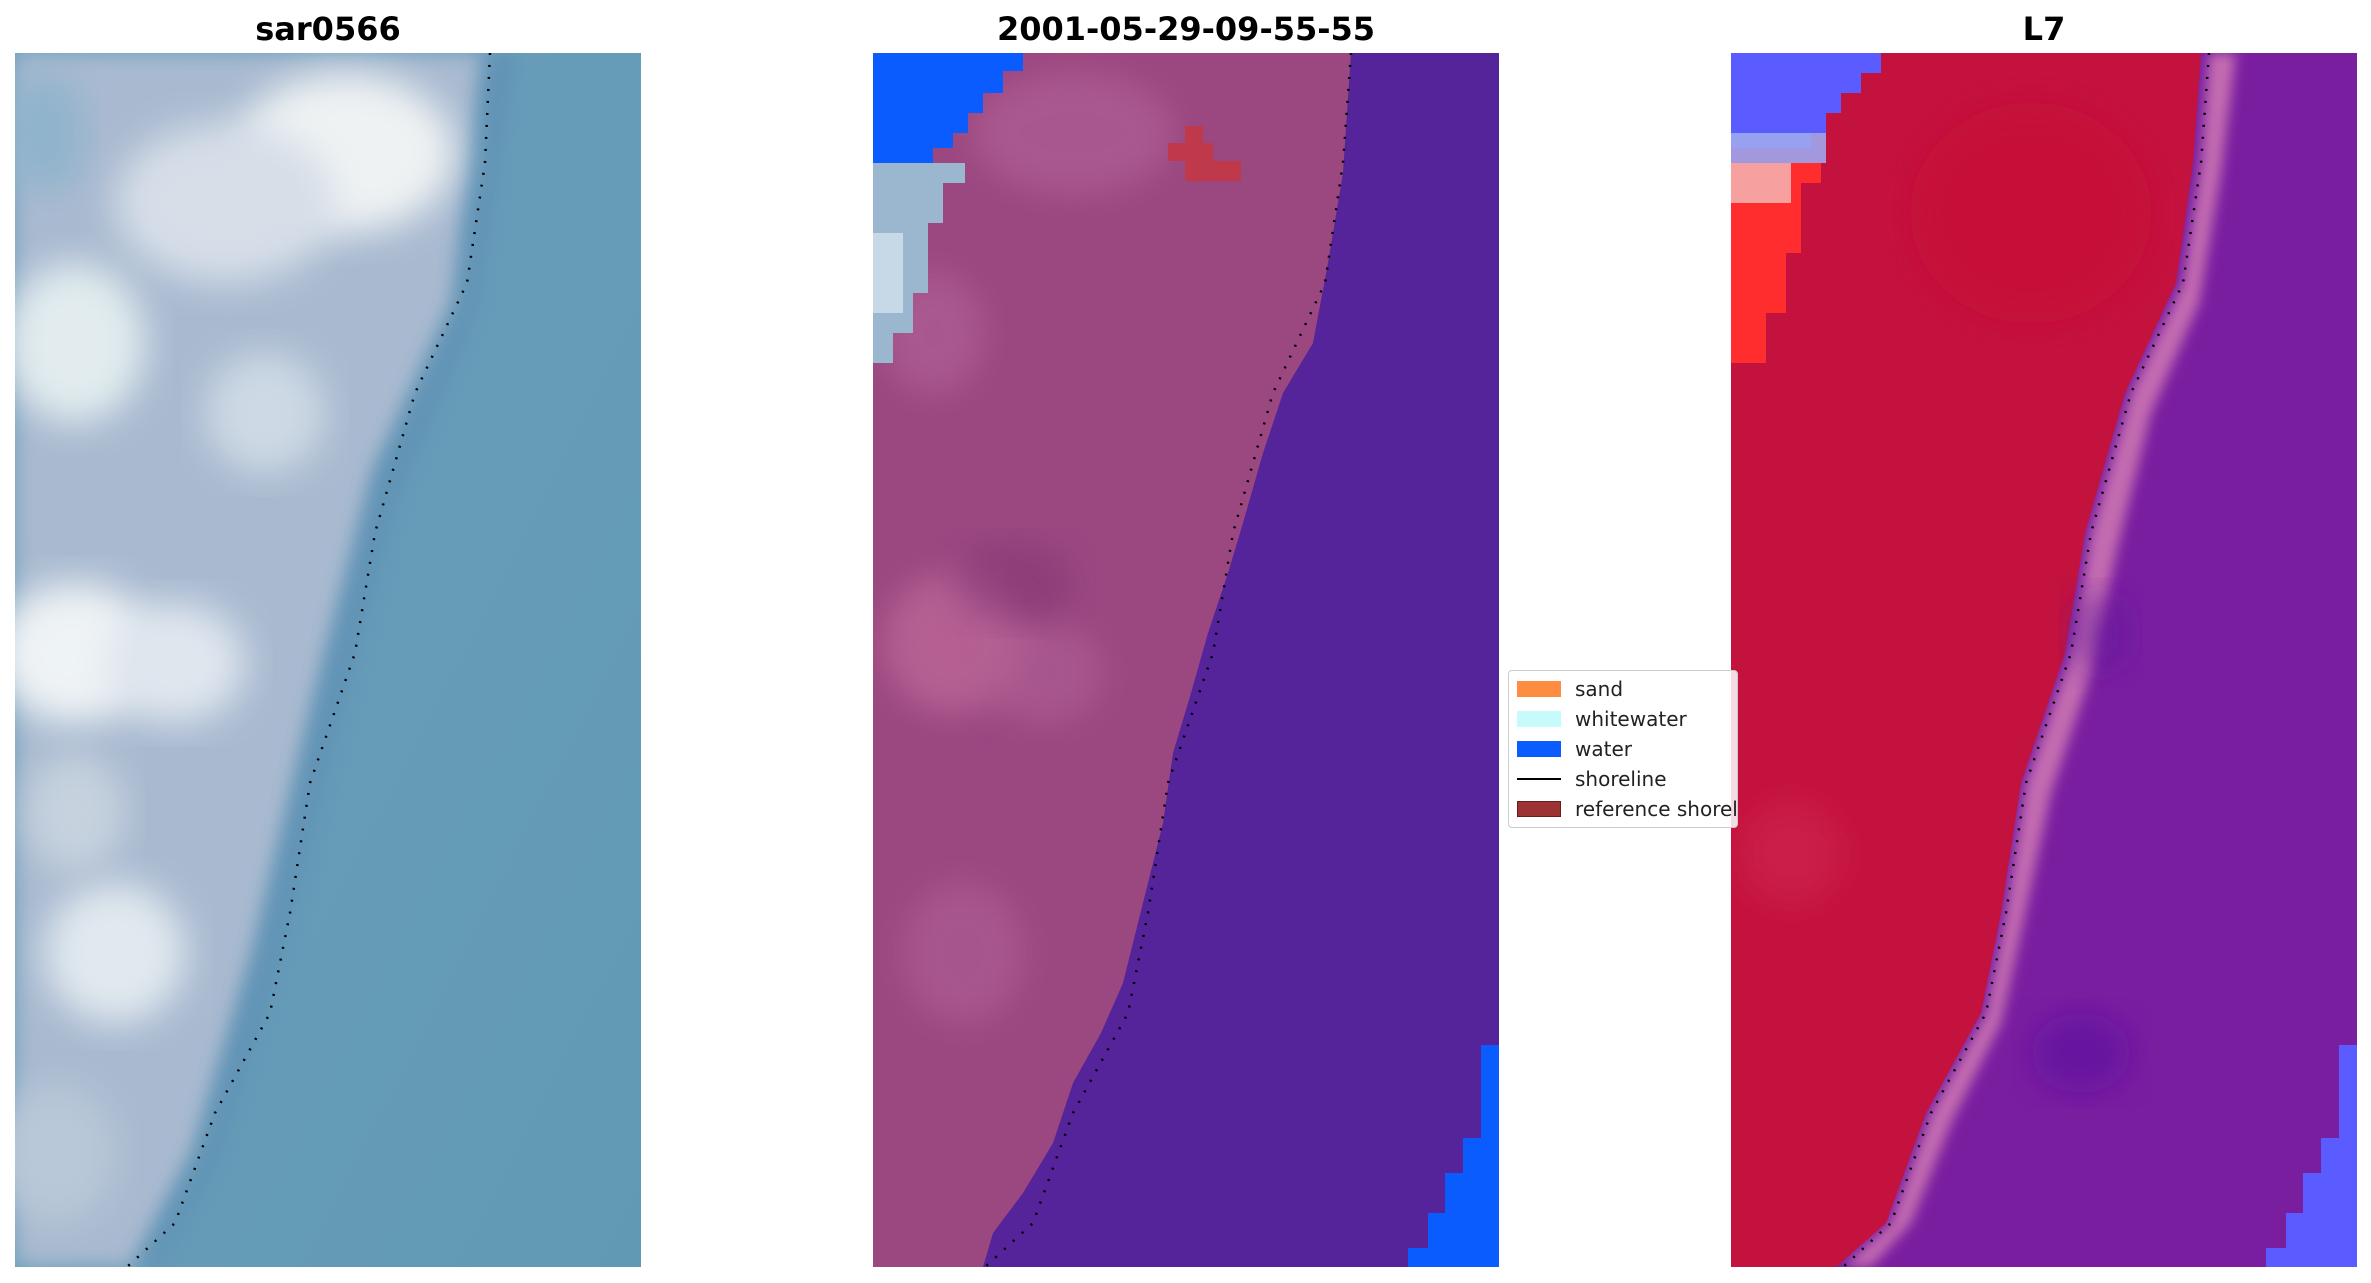 This screenshot has height=1283, width=2371. I want to click on legend-item-whitewater: whitewater, so click(1602, 719).